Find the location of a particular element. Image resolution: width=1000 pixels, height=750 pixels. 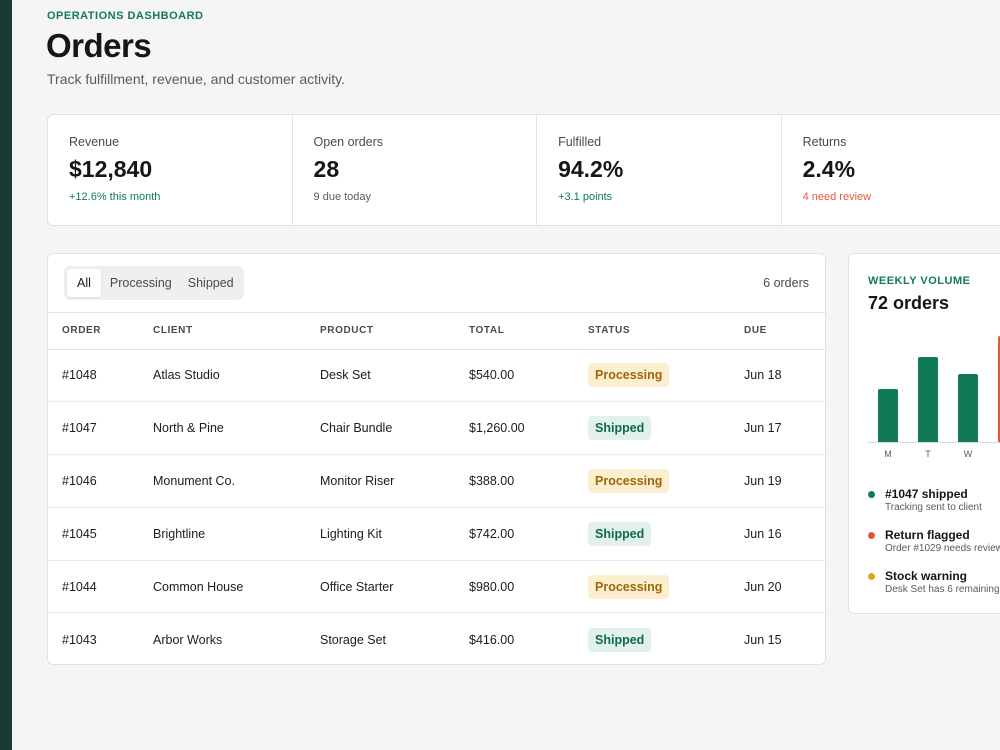

kpi-open-orders: Open orders 28 9 due today is located at coordinates (415, 170).